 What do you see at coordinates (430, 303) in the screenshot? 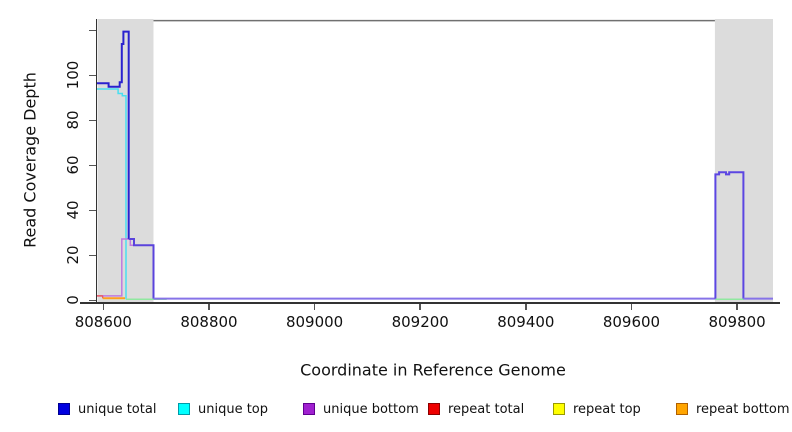
I see `x-axis-line` at bounding box center [430, 303].